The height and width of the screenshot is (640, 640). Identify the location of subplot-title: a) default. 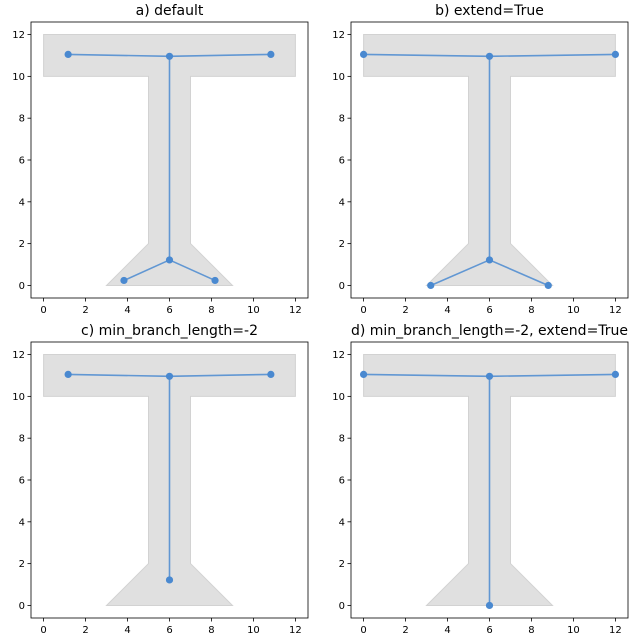
(170, 11).